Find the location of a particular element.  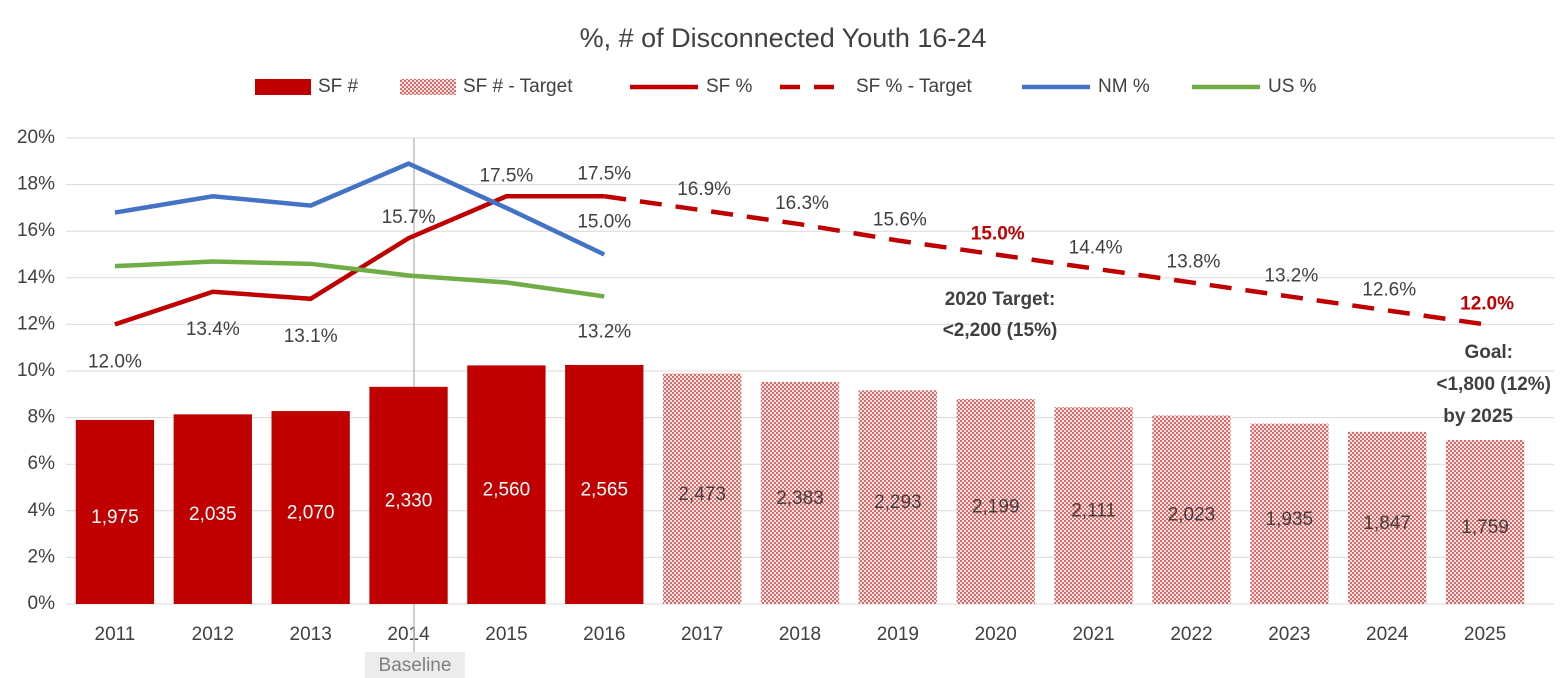

baseline-label: Baseline is located at coordinates (415, 665).